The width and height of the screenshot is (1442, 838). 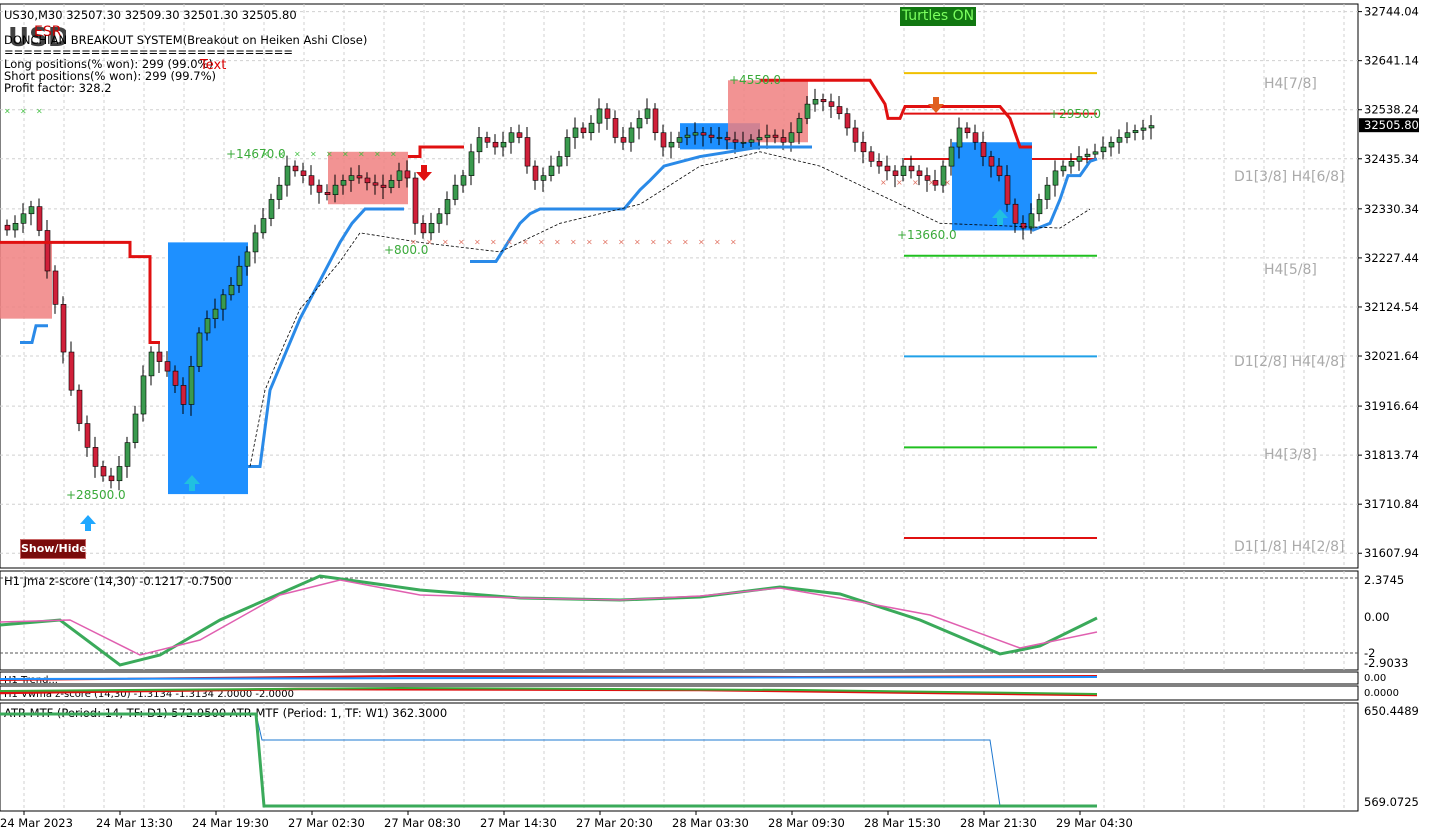 I want to click on trade-profit-label: +14670.0, so click(x=256, y=154).